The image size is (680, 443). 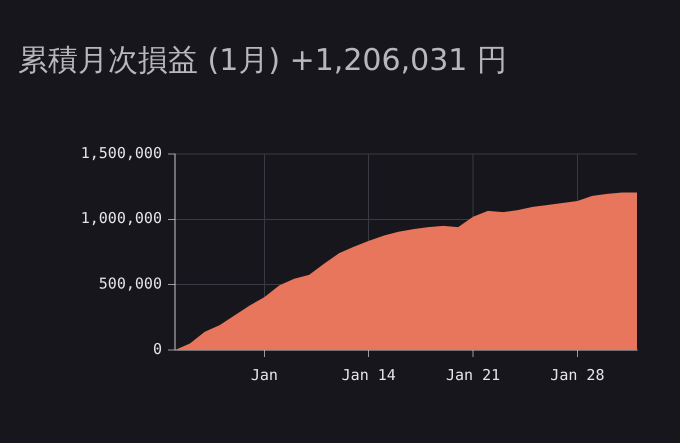 I want to click on y-tick-label: 1,500,000, so click(x=121, y=153).